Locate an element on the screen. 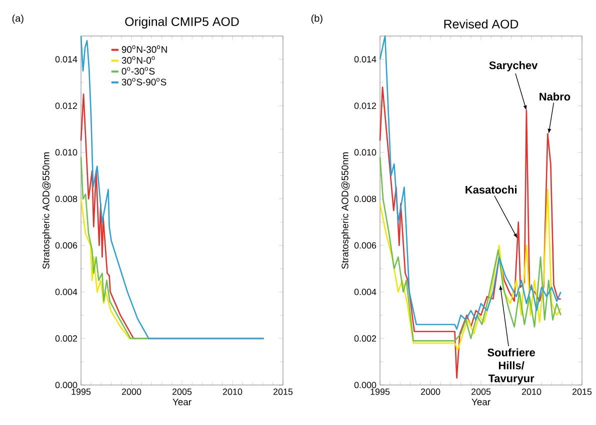 The width and height of the screenshot is (596, 425). annotation: Kasatochi is located at coordinates (491, 190).